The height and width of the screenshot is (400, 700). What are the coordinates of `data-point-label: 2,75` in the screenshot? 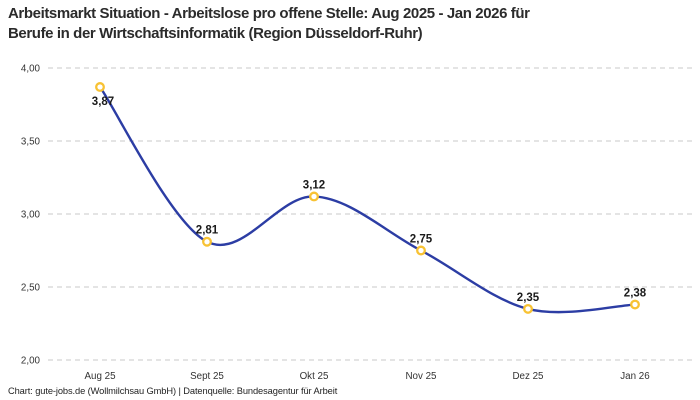 It's located at (421, 240).